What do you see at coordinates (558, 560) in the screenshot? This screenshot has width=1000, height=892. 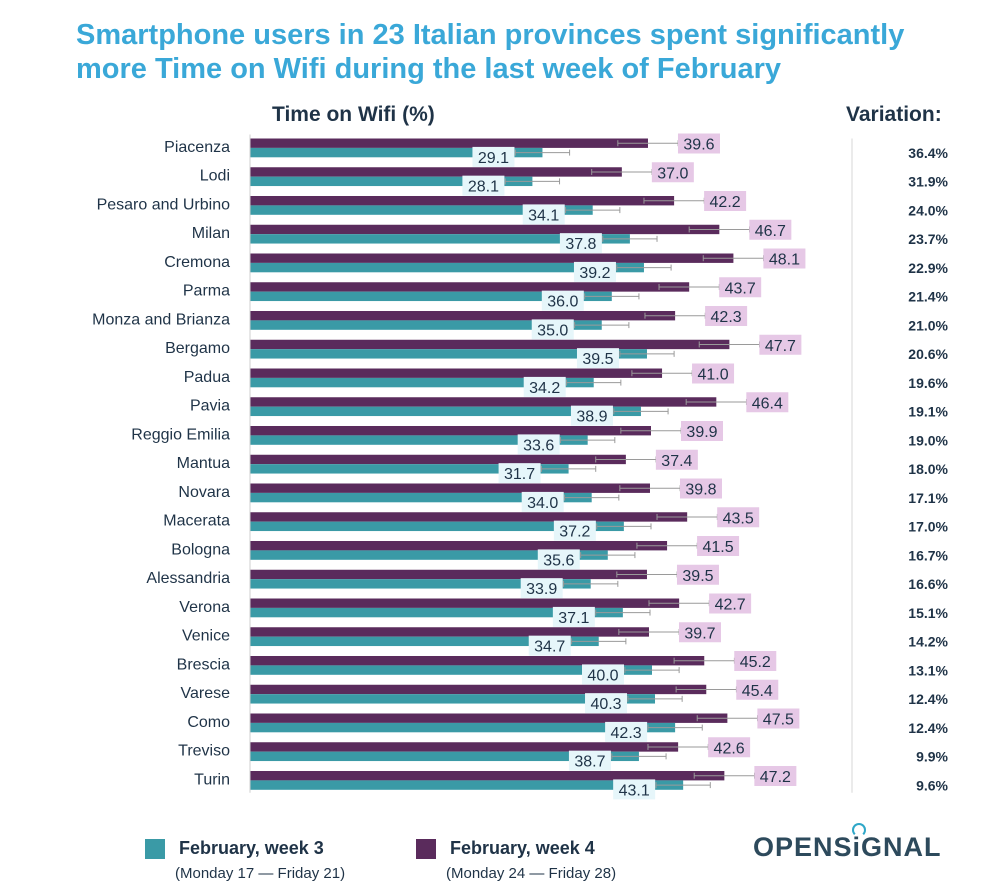 I see `data-label-week3-bologna: 35.6` at bounding box center [558, 560].